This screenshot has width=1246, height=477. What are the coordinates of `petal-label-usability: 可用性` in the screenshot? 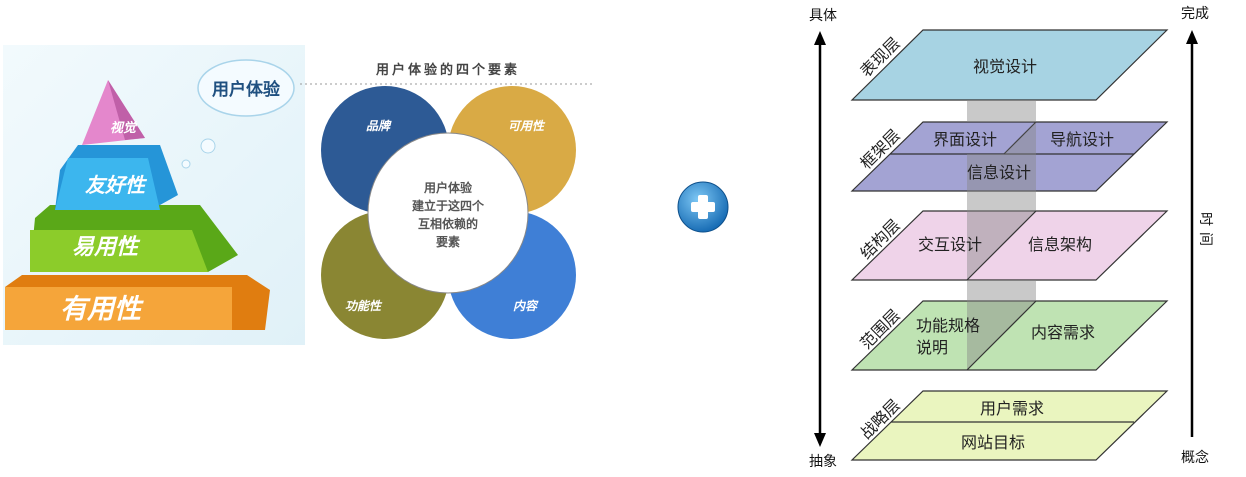 It's located at (527, 126).